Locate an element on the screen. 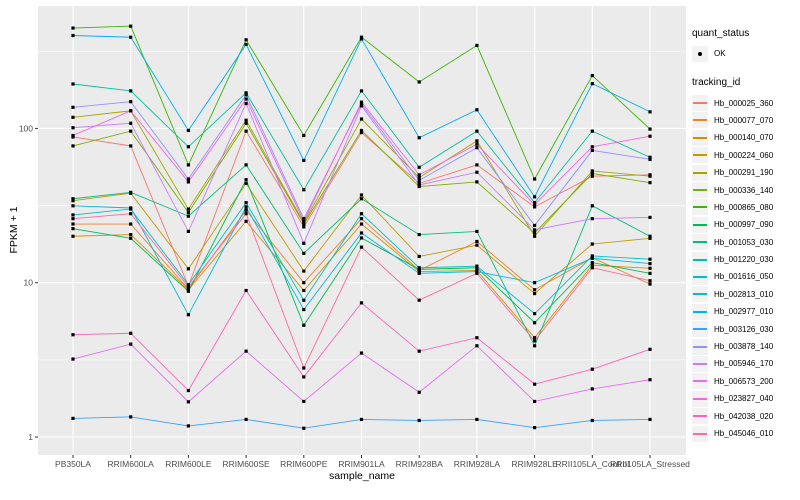 The height and width of the screenshot is (500, 800). legend-item-Hb_003878_140: Hb_003878_140 is located at coordinates (745, 346).